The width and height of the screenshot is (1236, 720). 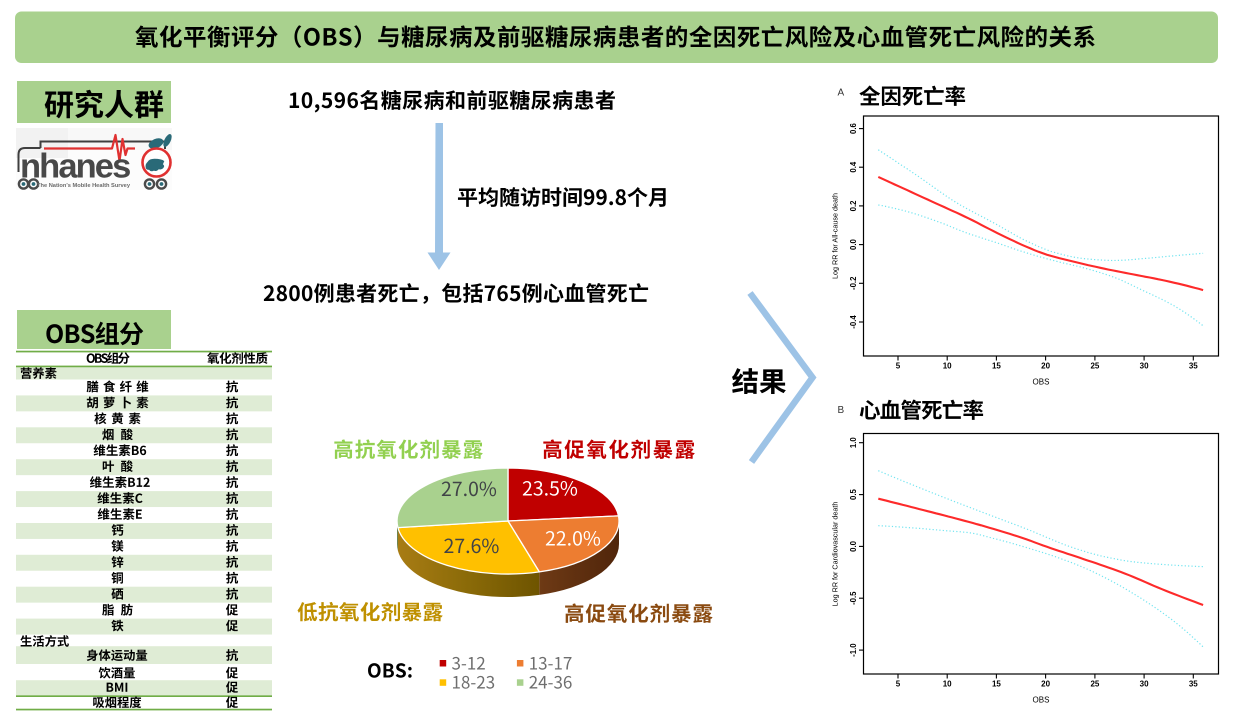 I want to click on svg-text: A, so click(x=841, y=93).